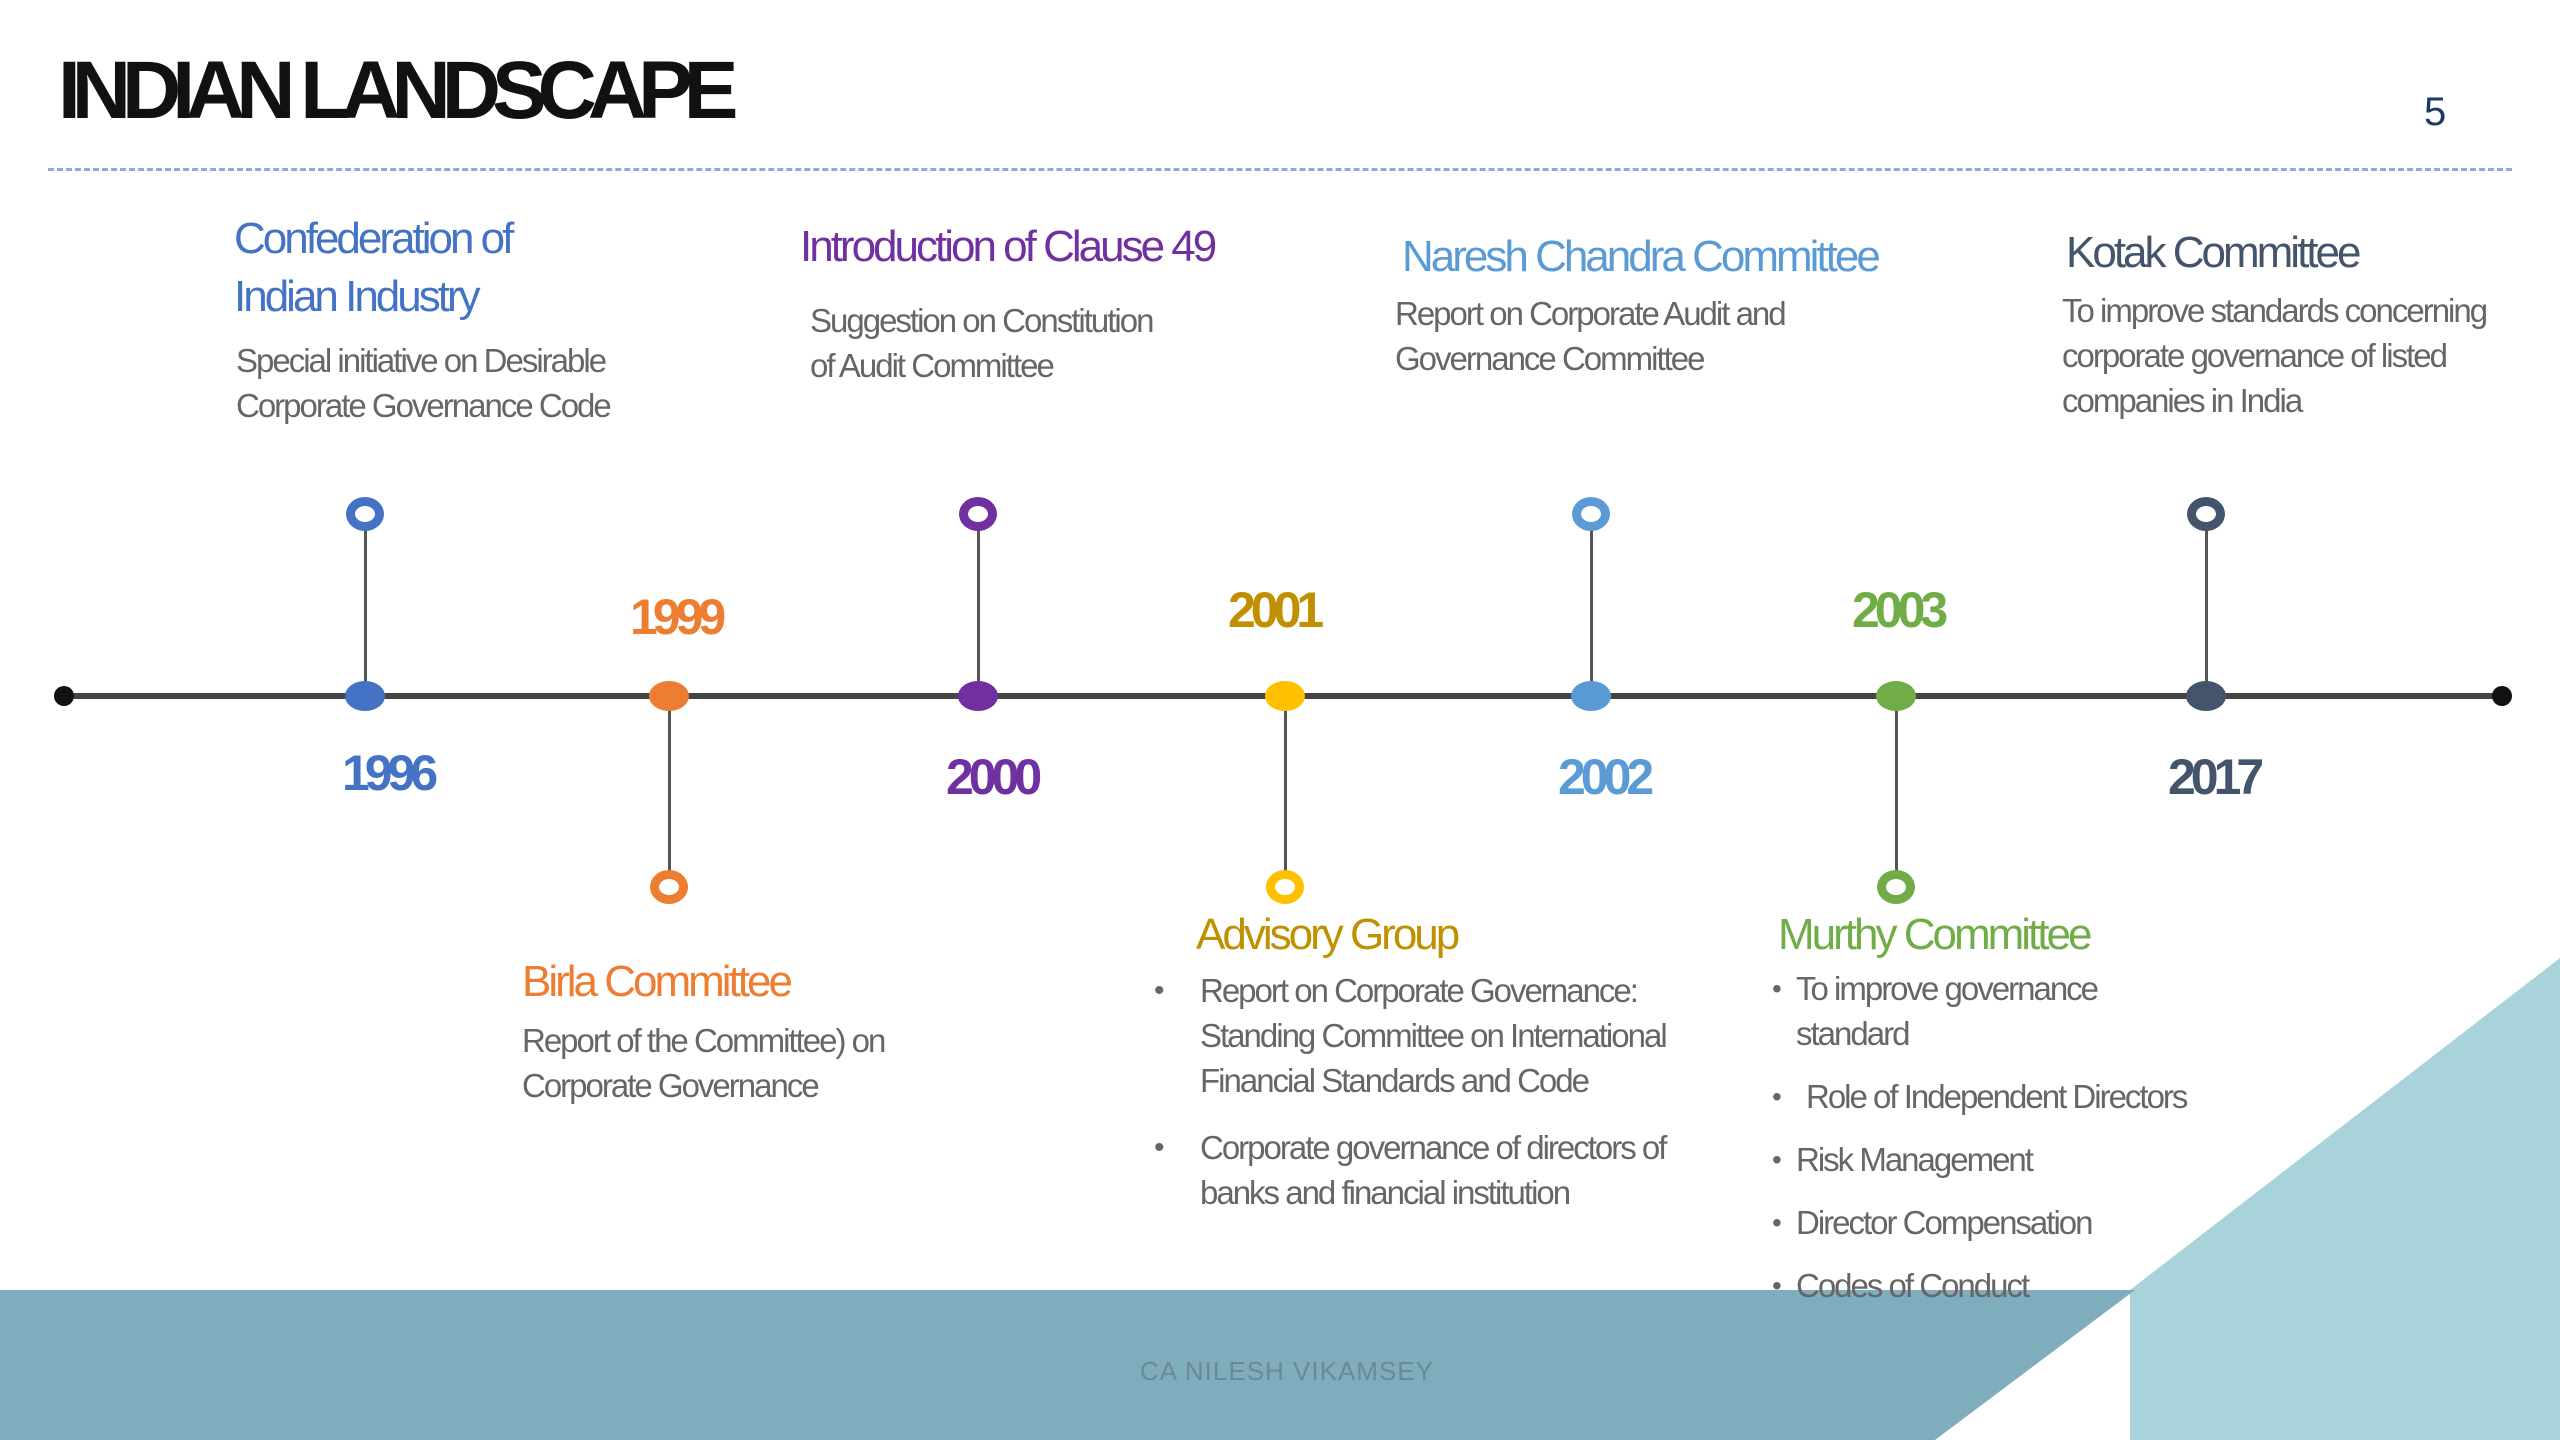  Describe the element at coordinates (2206, 602) in the screenshot. I see `stem-2017` at that location.